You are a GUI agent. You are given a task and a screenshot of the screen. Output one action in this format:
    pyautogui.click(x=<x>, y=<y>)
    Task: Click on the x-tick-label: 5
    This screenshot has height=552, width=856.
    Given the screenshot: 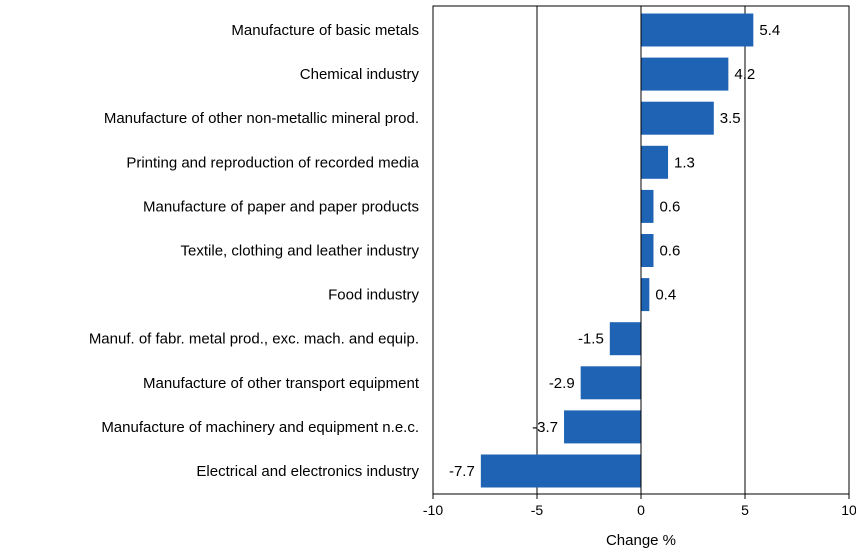 What is the action you would take?
    pyautogui.click(x=745, y=510)
    